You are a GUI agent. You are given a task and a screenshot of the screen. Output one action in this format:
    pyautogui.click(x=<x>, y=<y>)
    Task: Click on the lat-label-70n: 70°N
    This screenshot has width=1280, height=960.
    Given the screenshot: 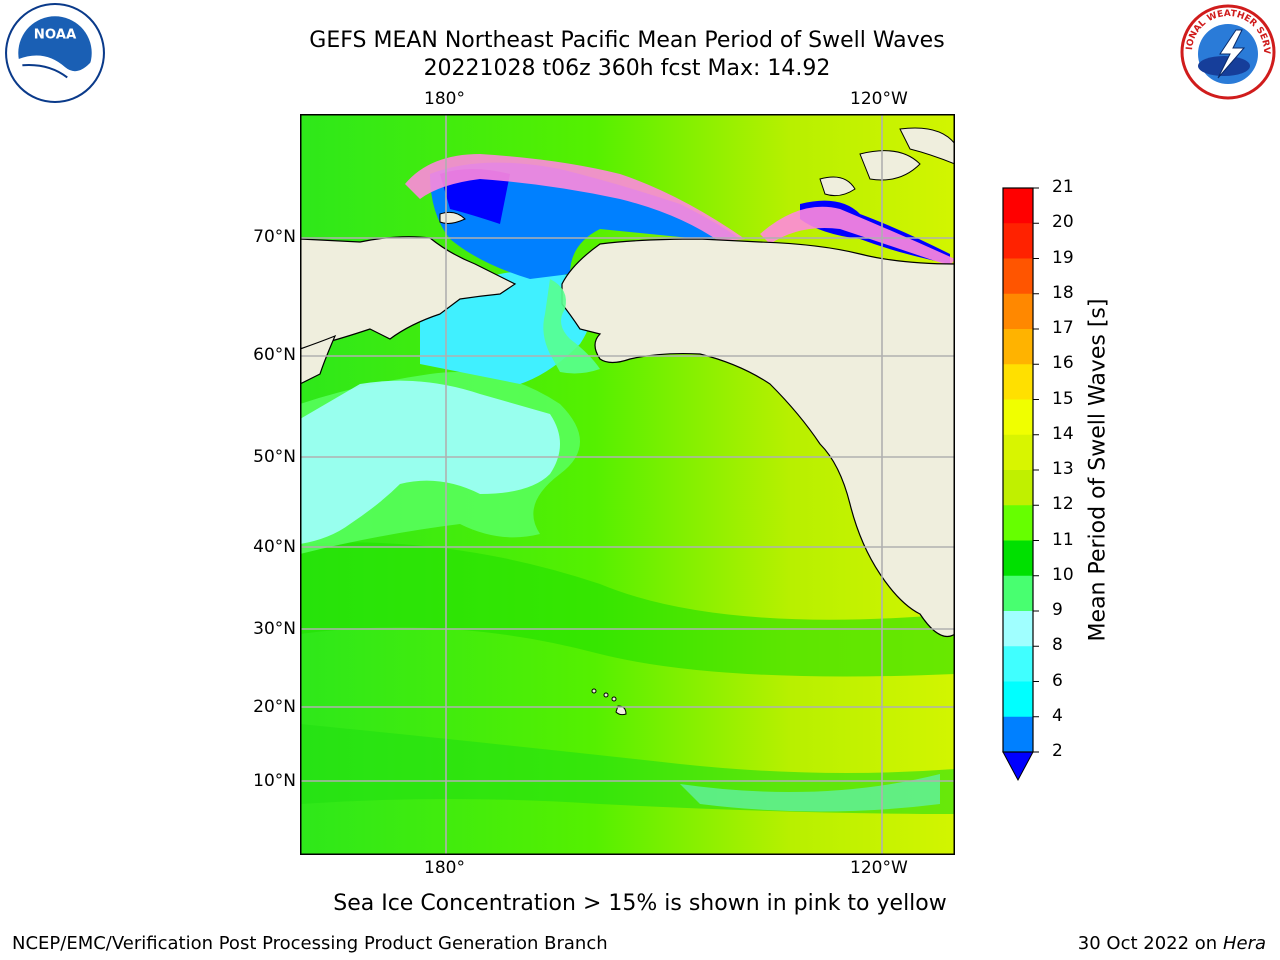 What is the action you would take?
    pyautogui.click(x=274, y=237)
    